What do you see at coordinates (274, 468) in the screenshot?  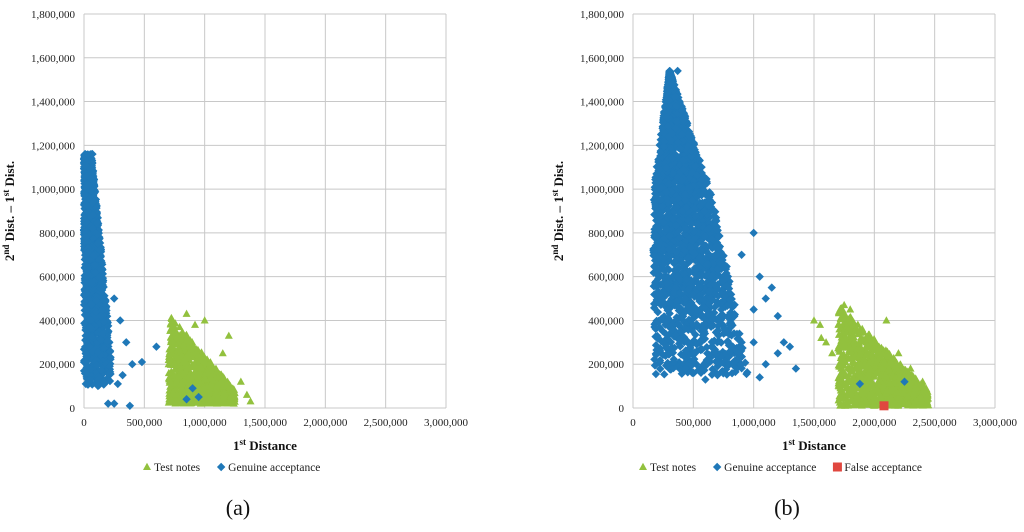 I see `legend-label: Genuine acceptance` at bounding box center [274, 468].